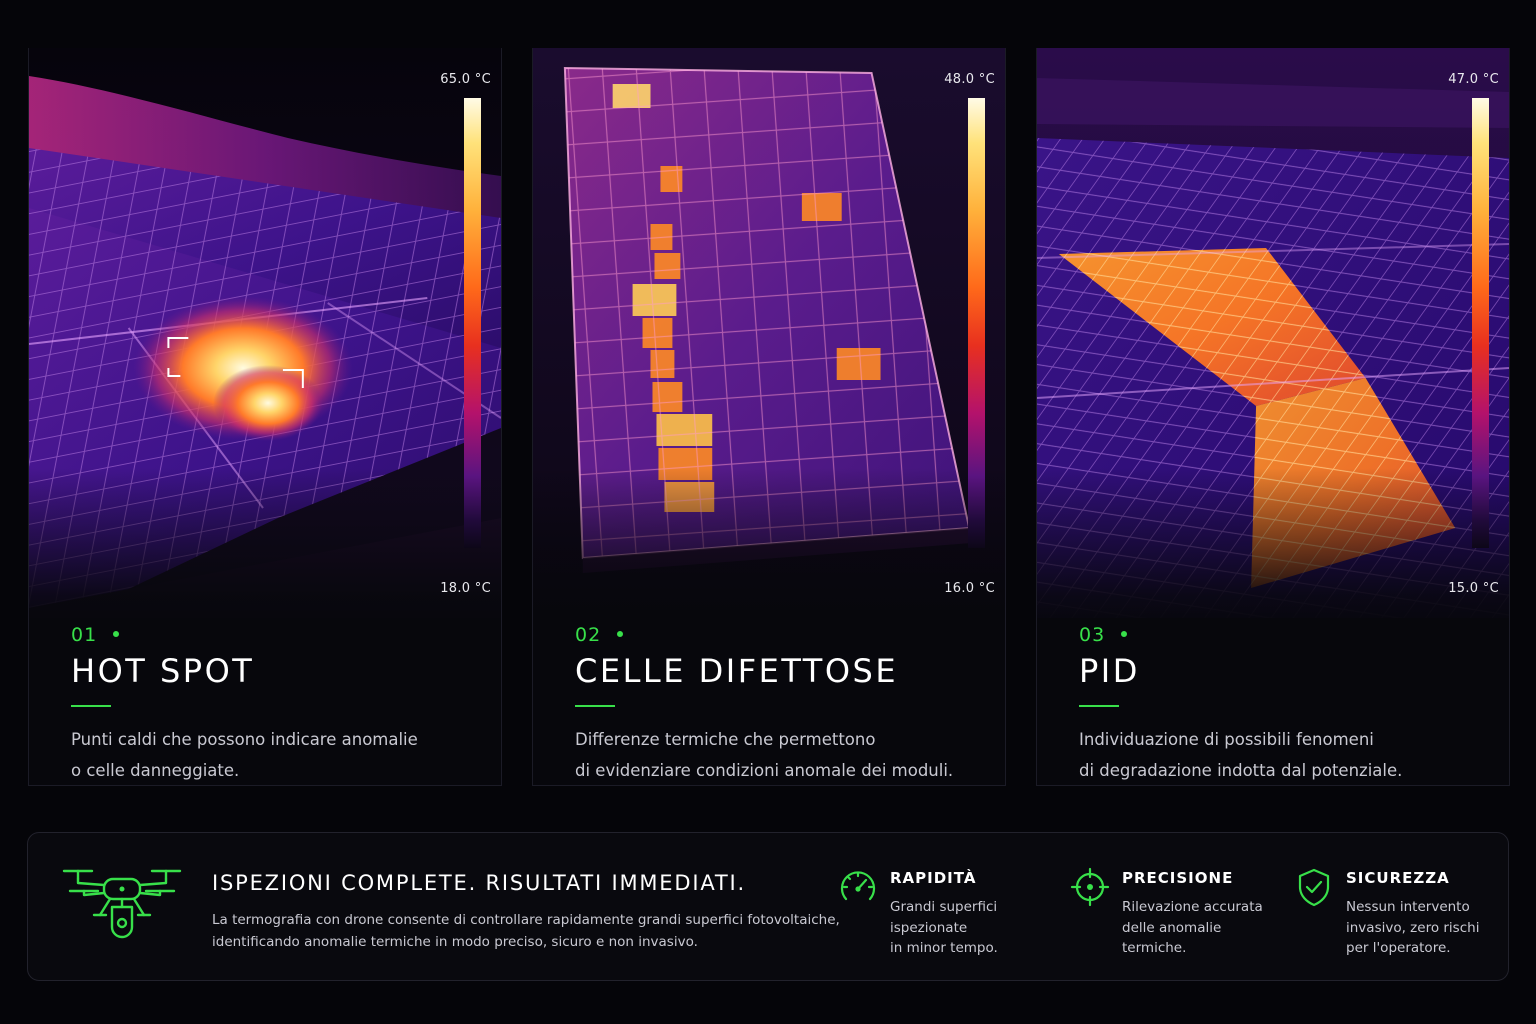 This screenshot has width=1536, height=1024. Describe the element at coordinates (461, 334) in the screenshot. I see `temperature-scale: 65.0 °C 18.0 °C` at that location.